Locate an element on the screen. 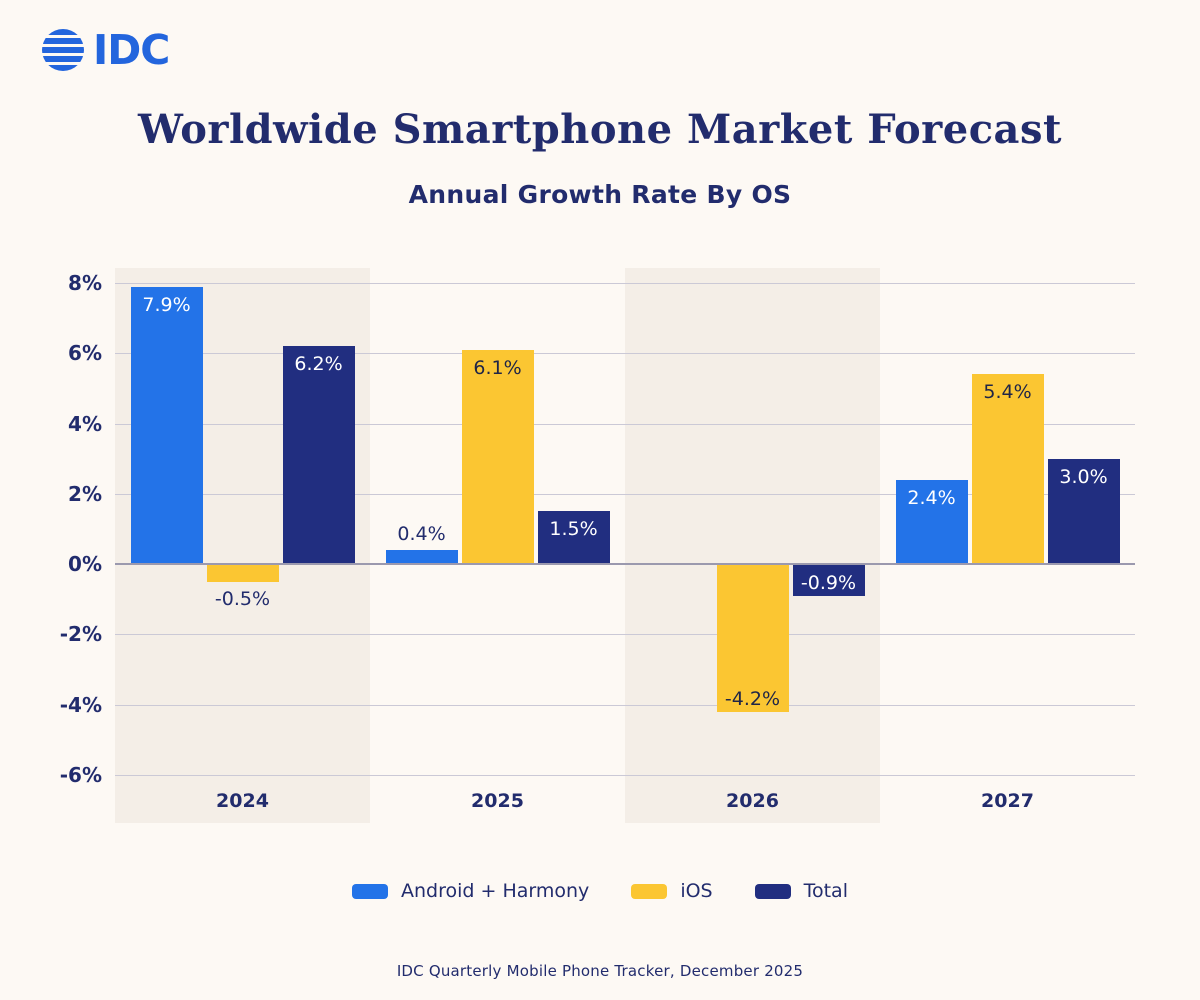 The width and height of the screenshot is (1200, 1000). legend: Android + Harmony iOS Total is located at coordinates (600, 891).